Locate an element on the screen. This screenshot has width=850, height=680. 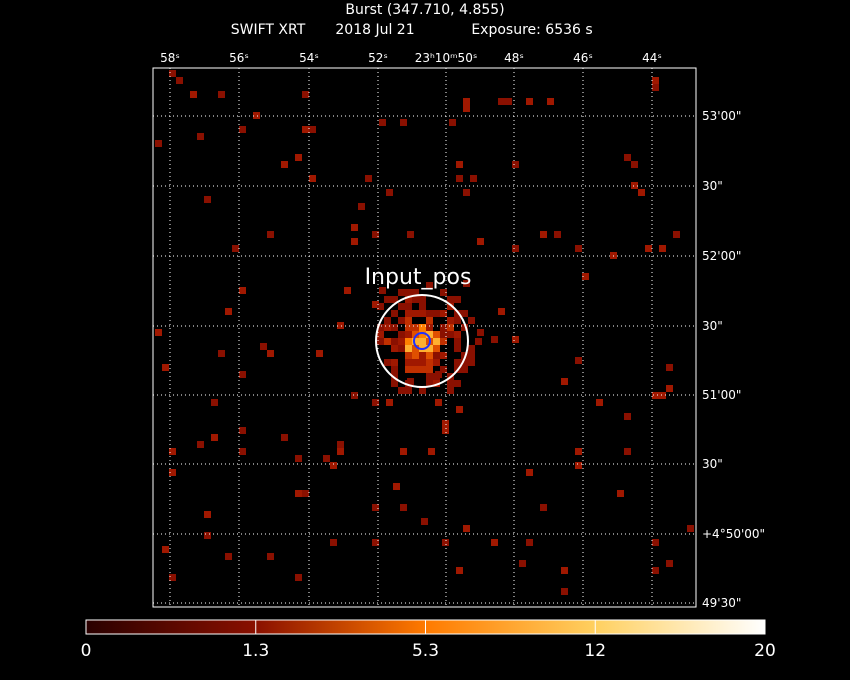
colorbar-ticks: 0 1.3 5.3 12 20 is located at coordinates (428, 640).